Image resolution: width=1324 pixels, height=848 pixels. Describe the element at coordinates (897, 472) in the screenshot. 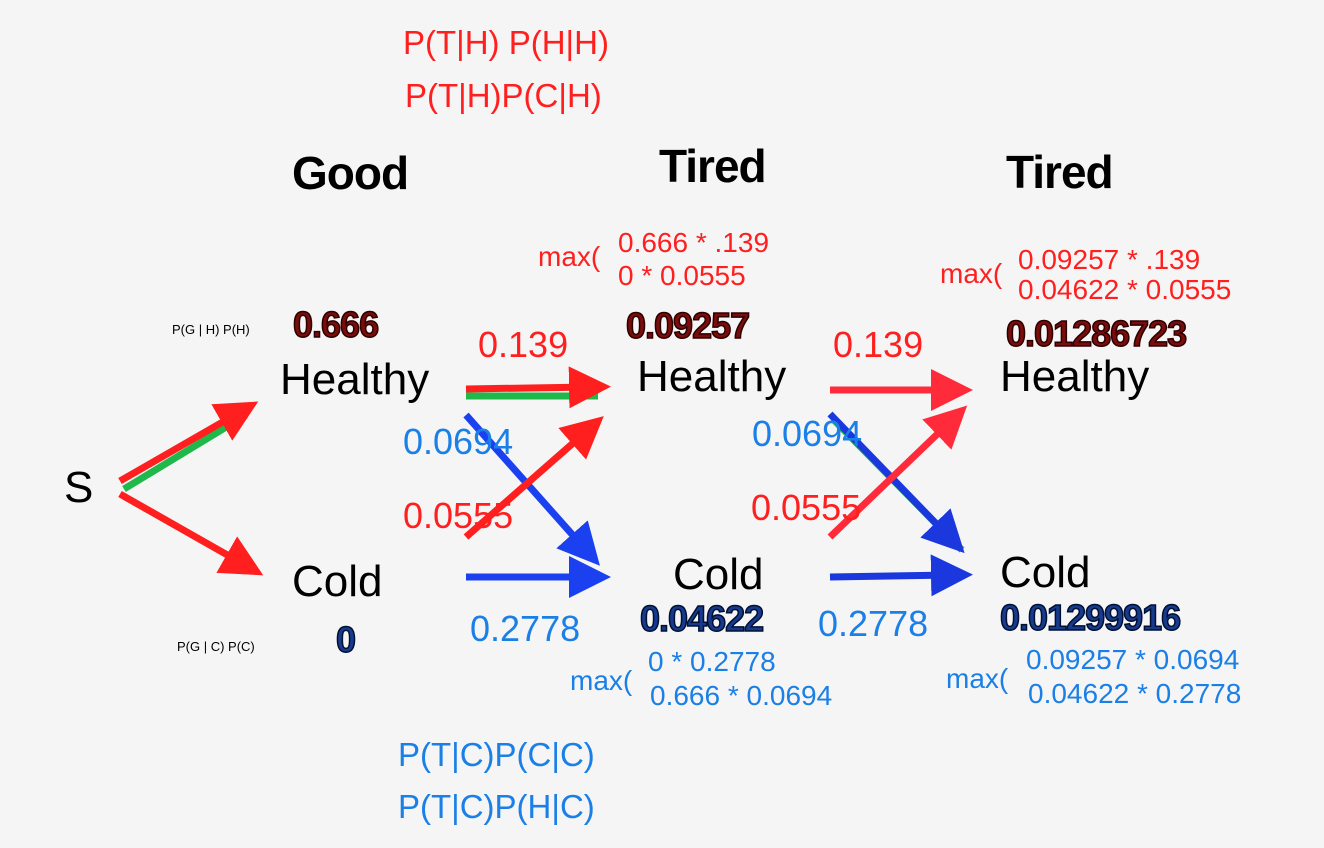

I see `arrow-c2-h3` at that location.